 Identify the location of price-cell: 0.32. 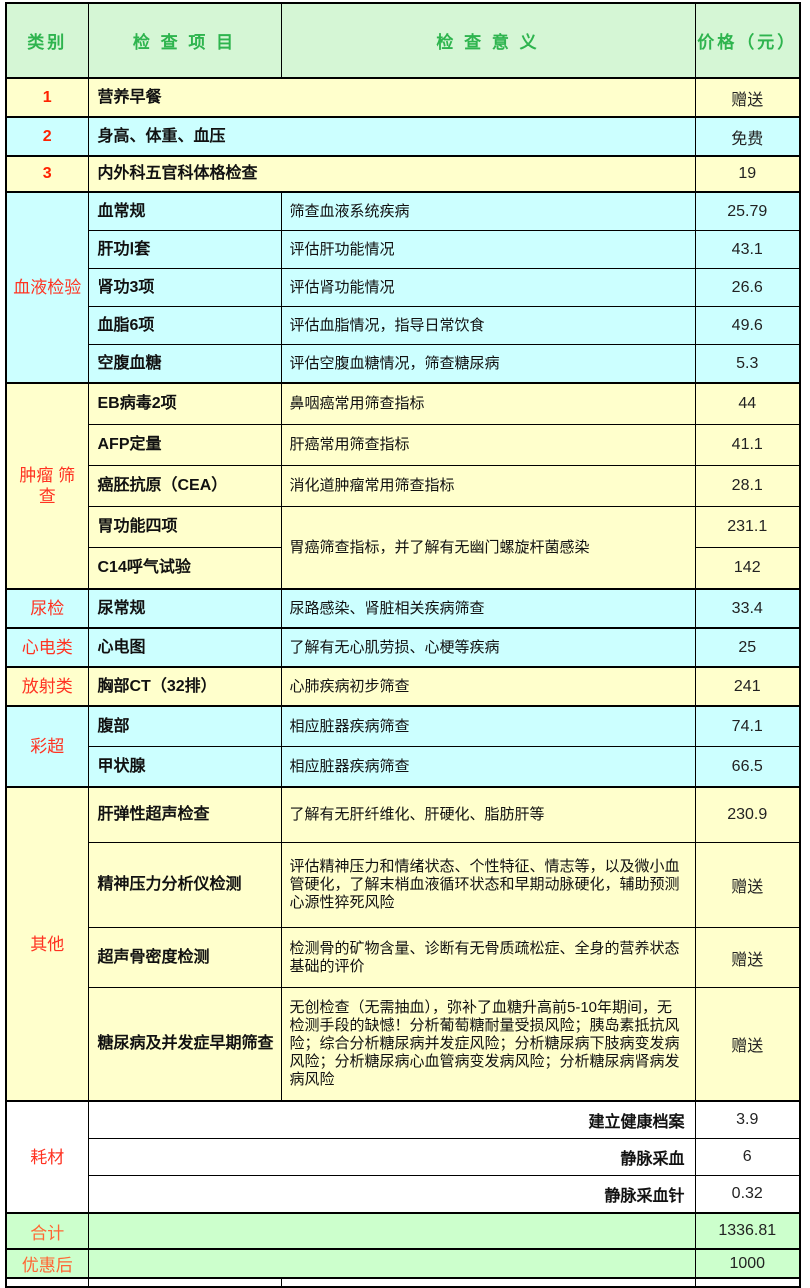
(747, 1194).